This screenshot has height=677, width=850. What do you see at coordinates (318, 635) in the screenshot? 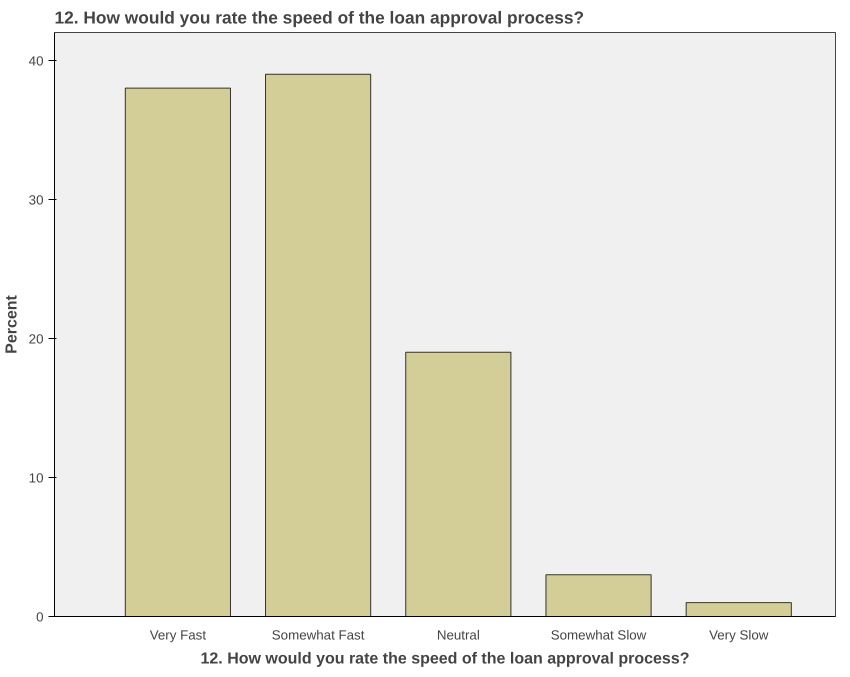
I see `x-tick-label: Somewhat Fast` at bounding box center [318, 635].